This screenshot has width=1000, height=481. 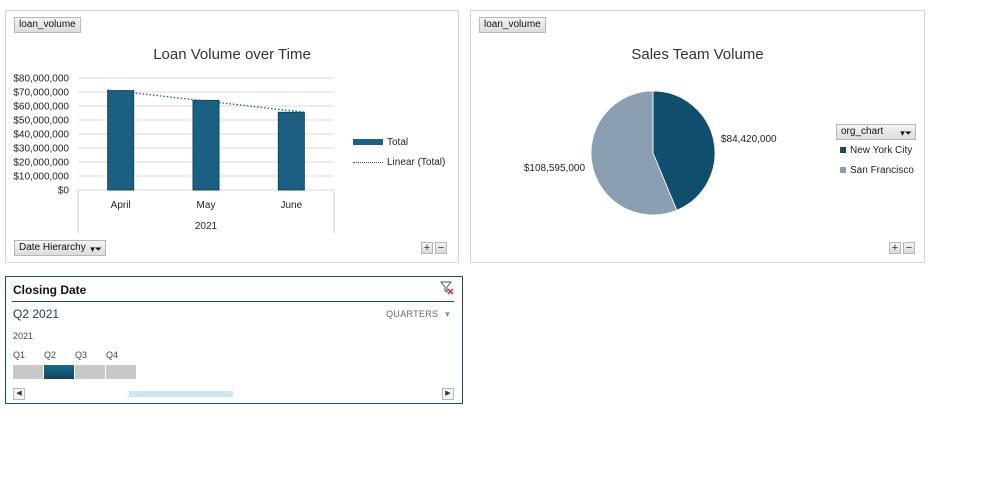 I want to click on legend-linear-swatch, so click(x=368, y=162).